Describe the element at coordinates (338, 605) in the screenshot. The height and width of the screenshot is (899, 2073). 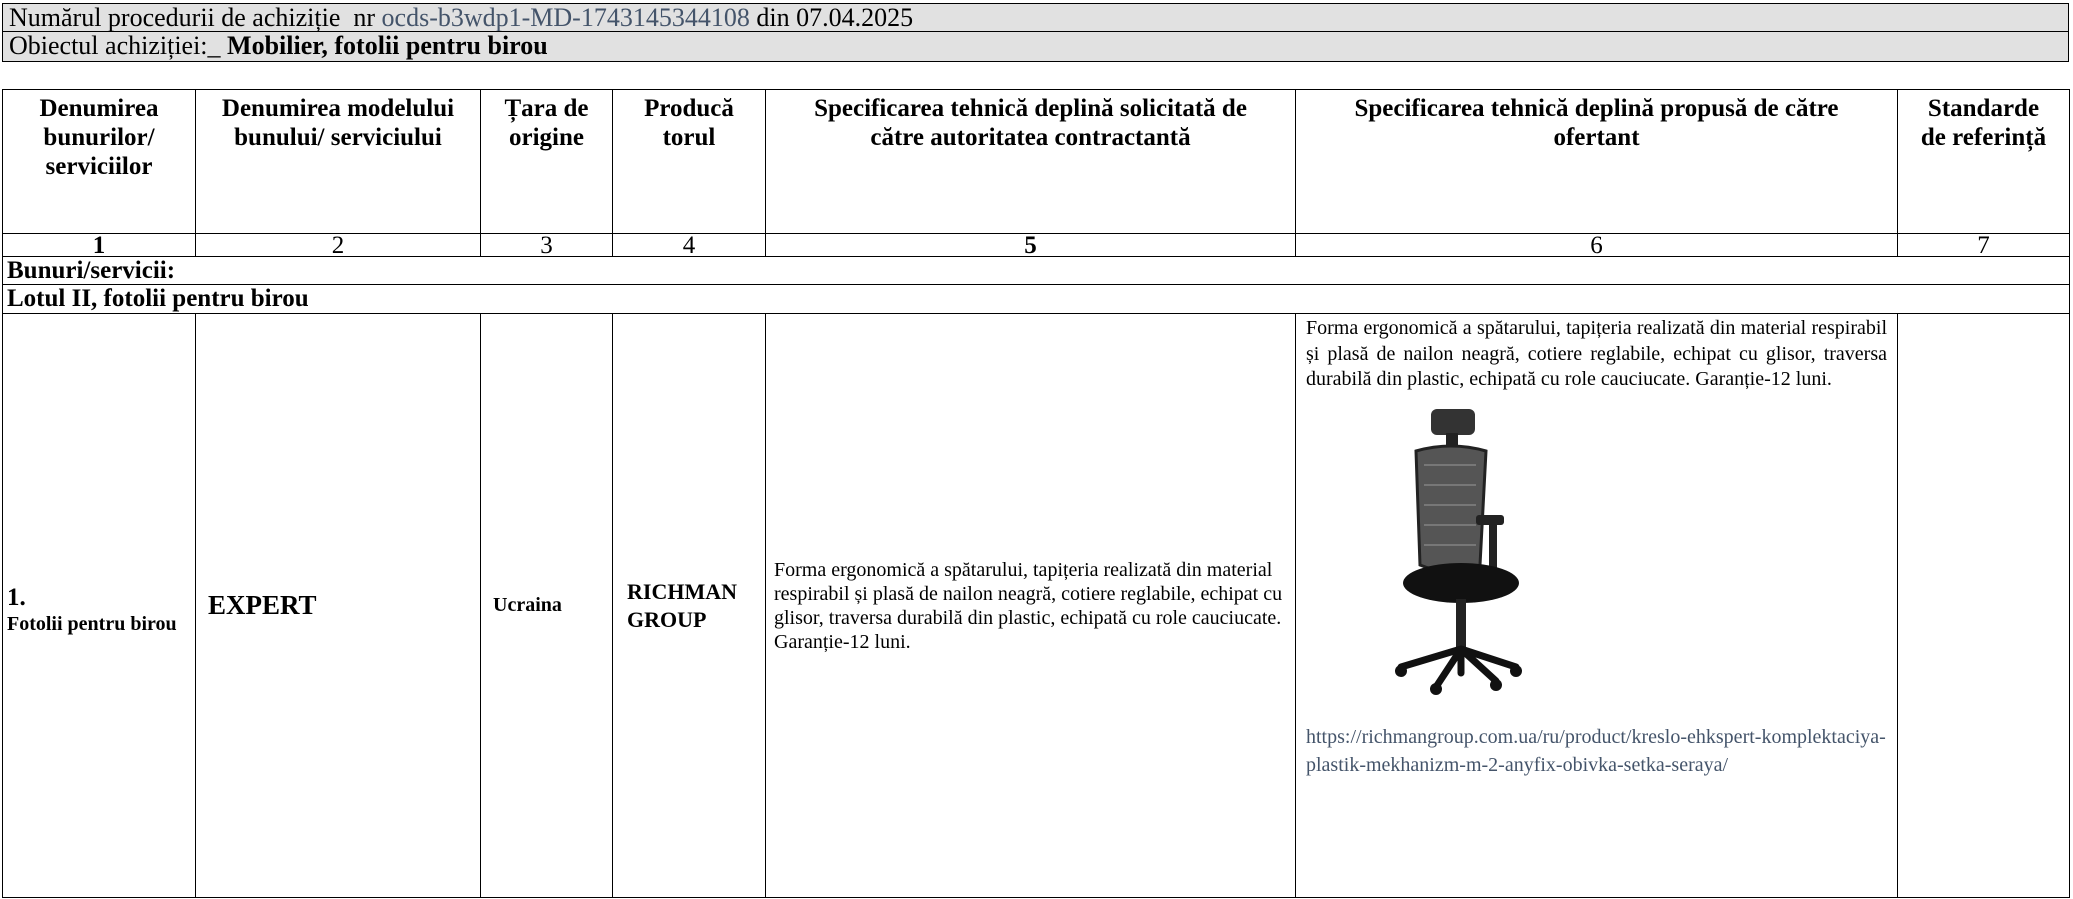
I see `model: EXPERT` at that location.